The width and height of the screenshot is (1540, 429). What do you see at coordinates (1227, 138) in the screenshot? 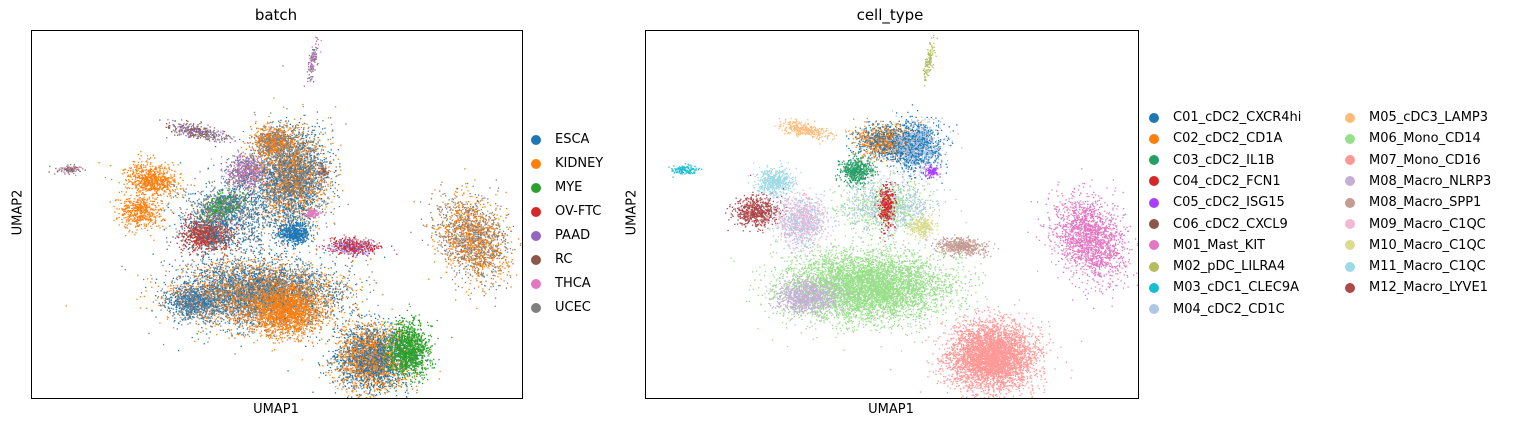
I see `legend-label: C02_cDC2_CD1A` at bounding box center [1227, 138].